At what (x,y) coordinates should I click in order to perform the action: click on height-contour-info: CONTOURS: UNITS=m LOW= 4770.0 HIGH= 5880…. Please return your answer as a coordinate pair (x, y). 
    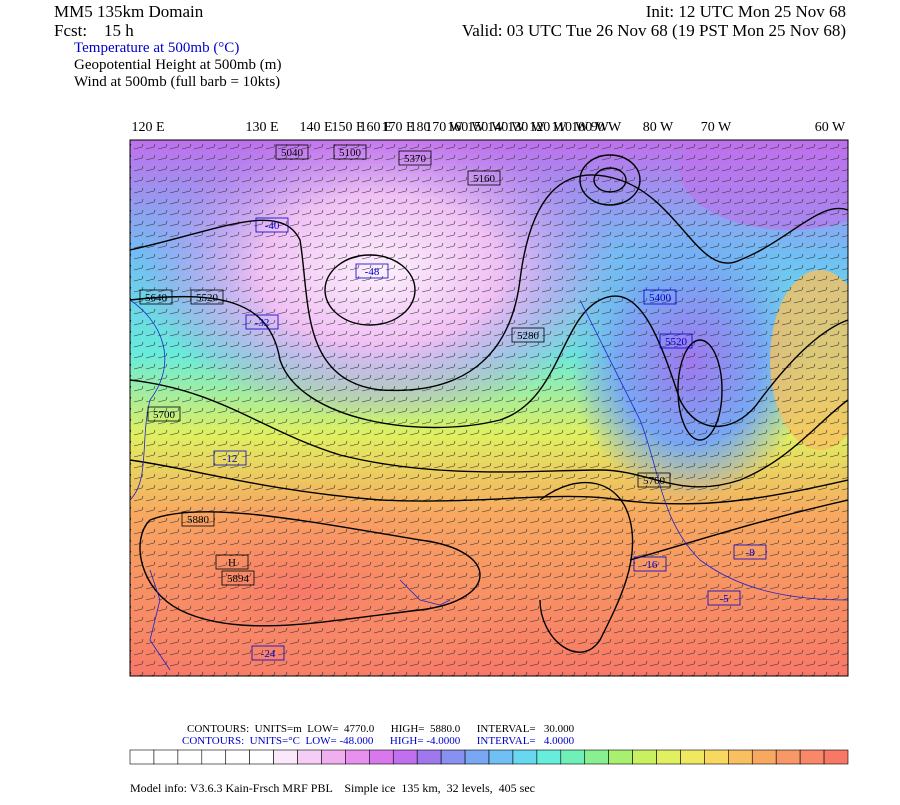
    Looking at the image, I should click on (381, 729).